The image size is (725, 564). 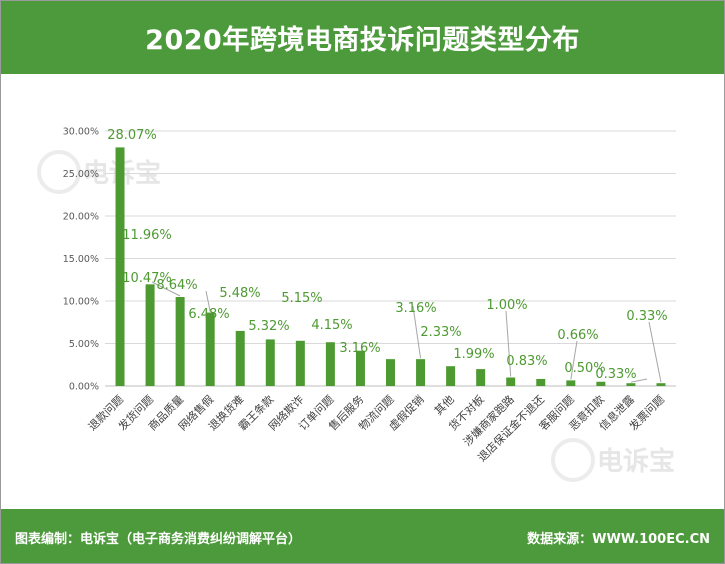 What do you see at coordinates (132, 135) in the screenshot?
I see `data-label: 28.07%` at bounding box center [132, 135].